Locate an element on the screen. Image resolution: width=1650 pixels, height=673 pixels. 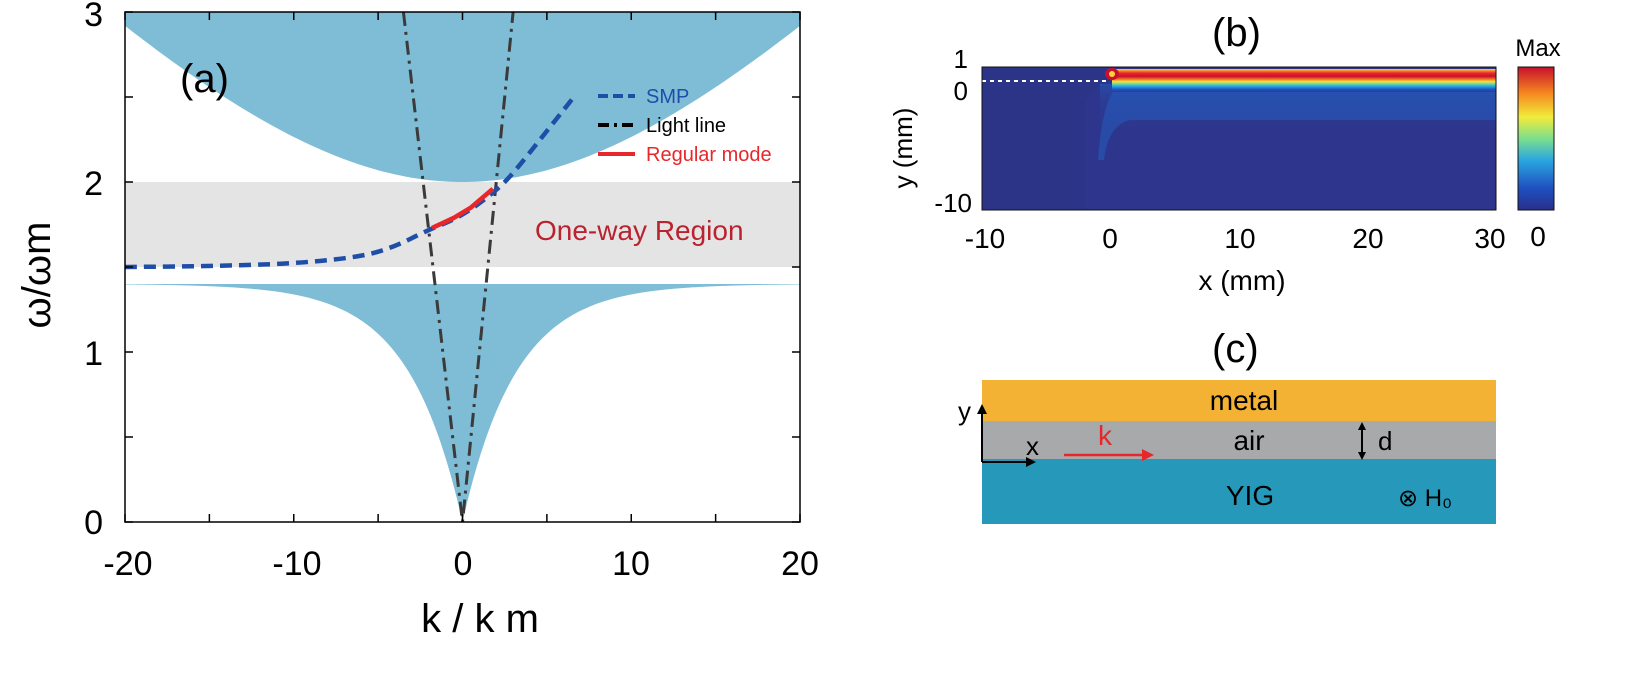
x-tick-labels: -20 -10 0 10 20 is located at coordinates (460, 564).